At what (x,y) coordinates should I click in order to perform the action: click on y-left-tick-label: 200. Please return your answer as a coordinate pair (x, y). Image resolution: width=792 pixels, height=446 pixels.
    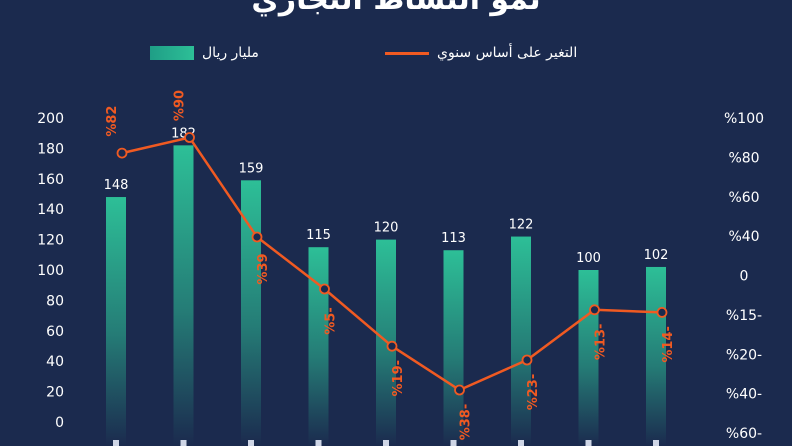
    Looking at the image, I should click on (50, 119).